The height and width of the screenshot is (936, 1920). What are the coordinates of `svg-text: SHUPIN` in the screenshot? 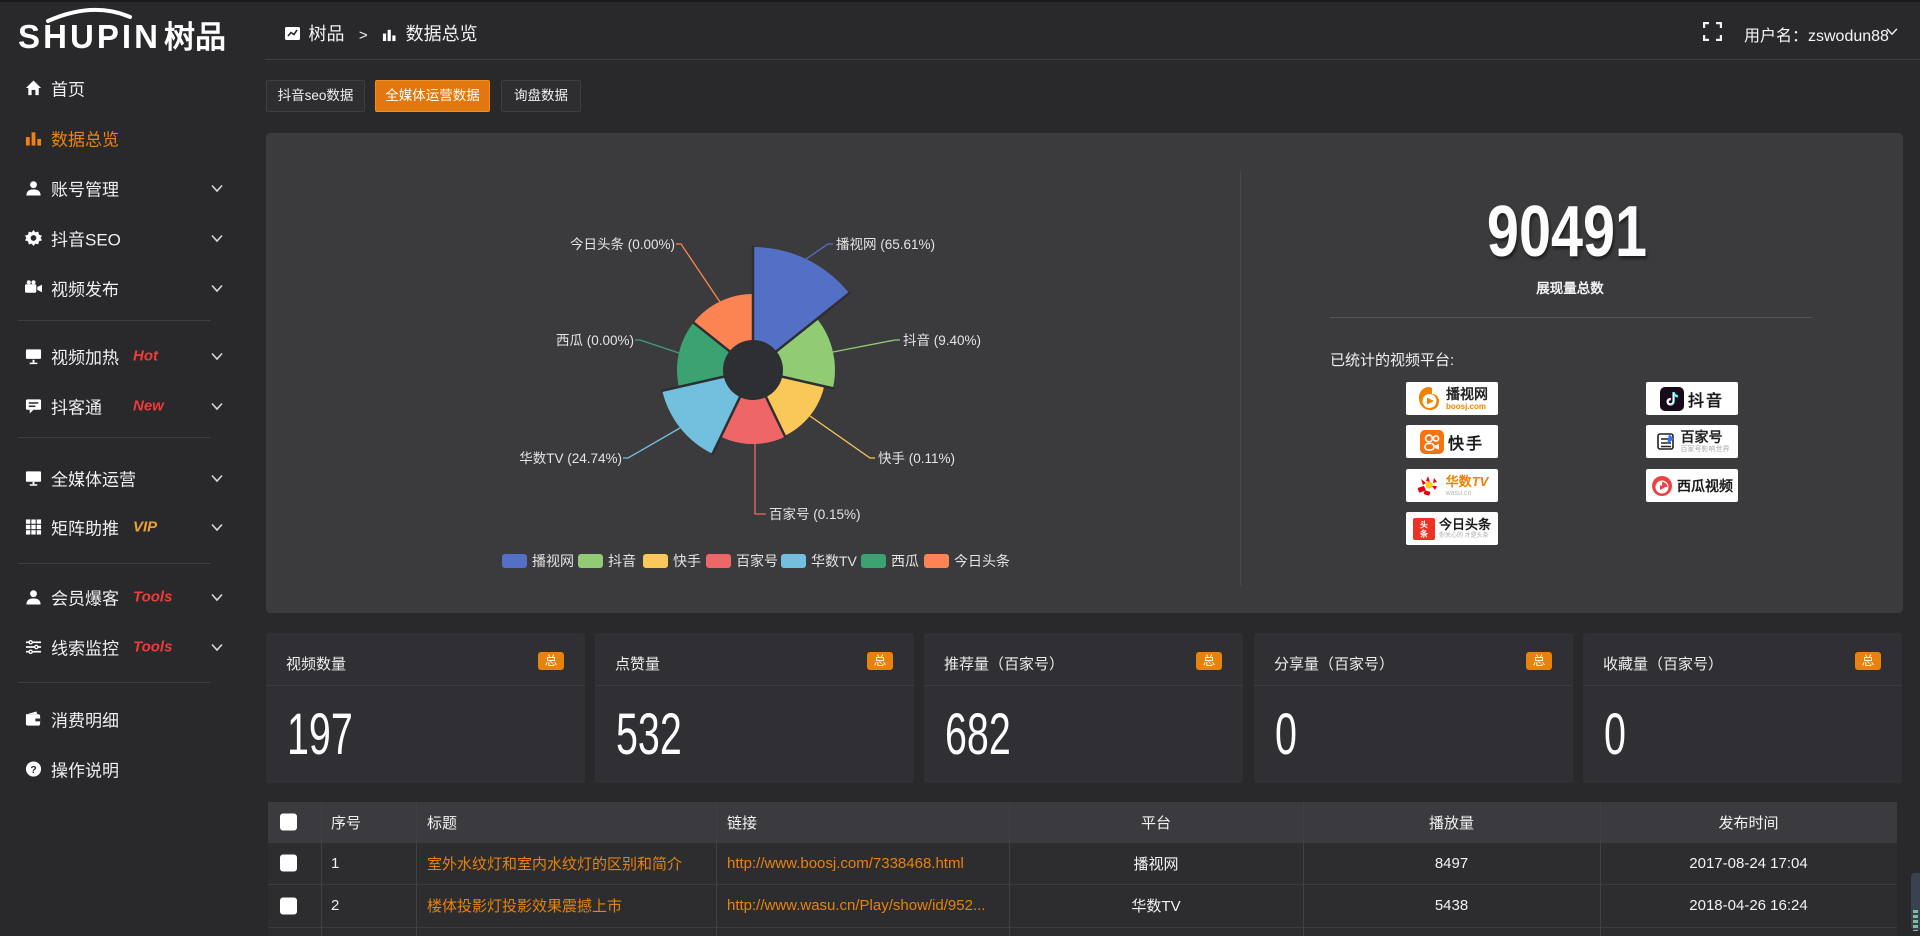 It's located at (88, 36).